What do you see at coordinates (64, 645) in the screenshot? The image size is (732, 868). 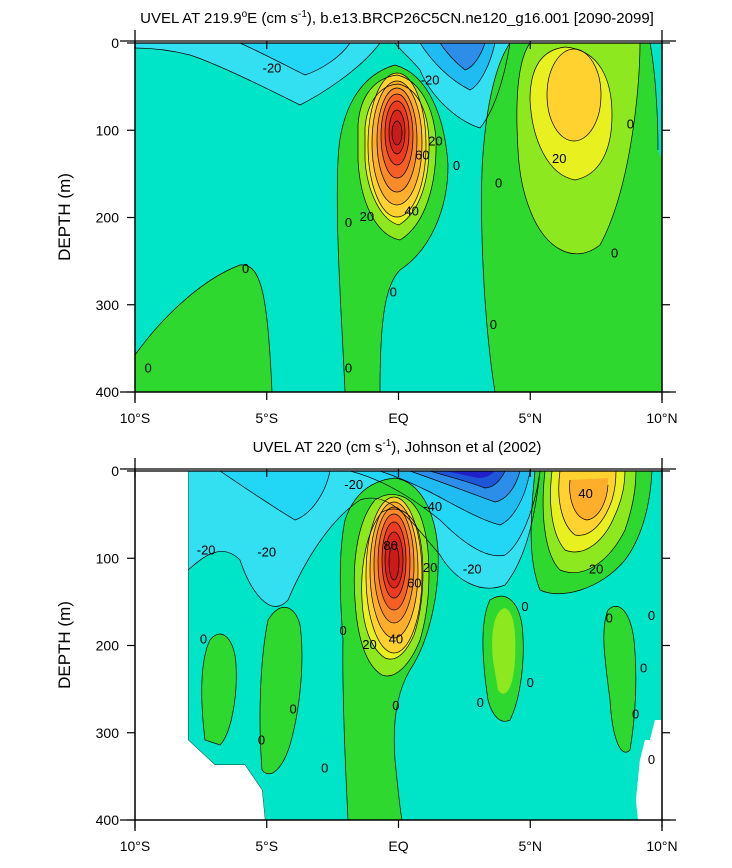 I see `panel-2-y-axis-label: DEPTH (m)` at bounding box center [64, 645].